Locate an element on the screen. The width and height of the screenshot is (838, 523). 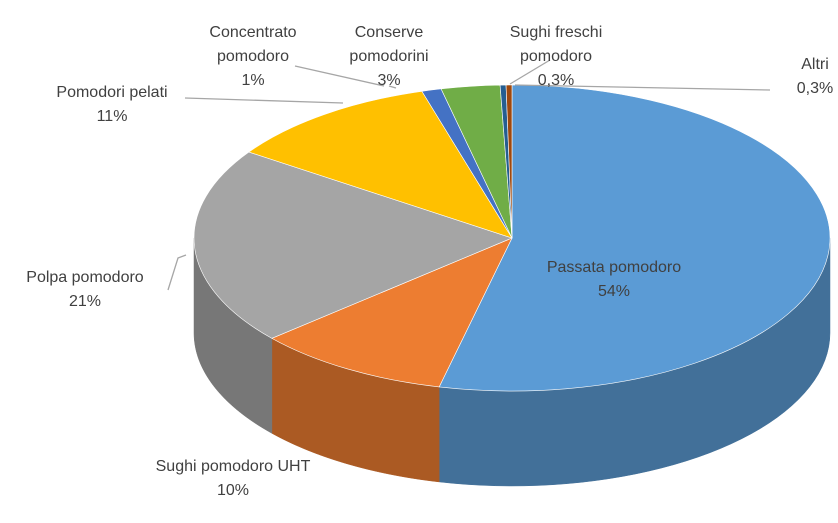
slice-name: Conserve pomodorini is located at coordinates (389, 44).